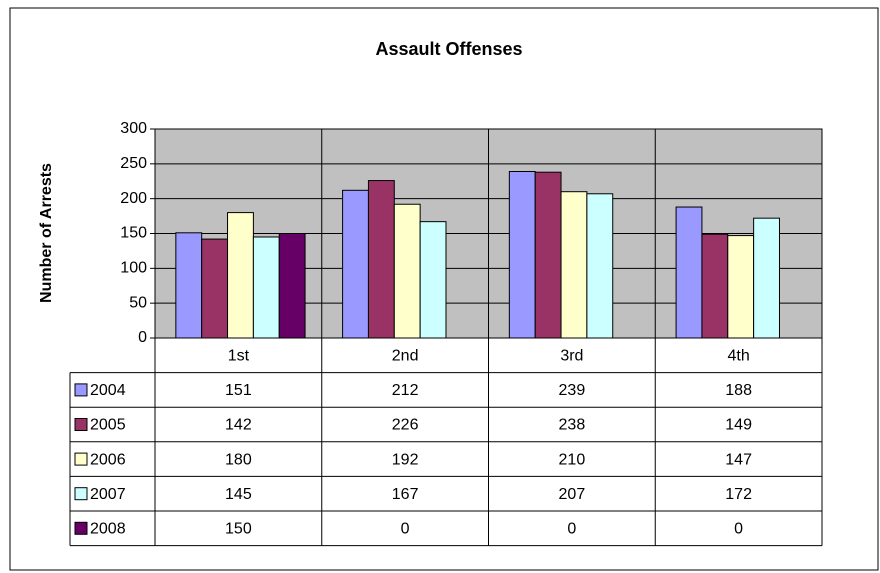  What do you see at coordinates (133, 198) in the screenshot?
I see `y-tick-label: 200` at bounding box center [133, 198].